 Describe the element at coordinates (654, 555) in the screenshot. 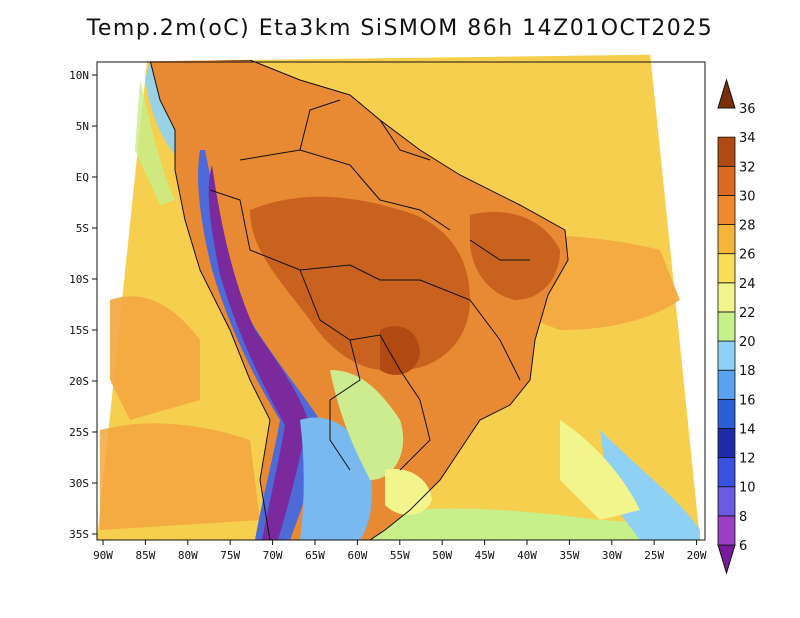

I see `x-tick-label: 25W` at that location.